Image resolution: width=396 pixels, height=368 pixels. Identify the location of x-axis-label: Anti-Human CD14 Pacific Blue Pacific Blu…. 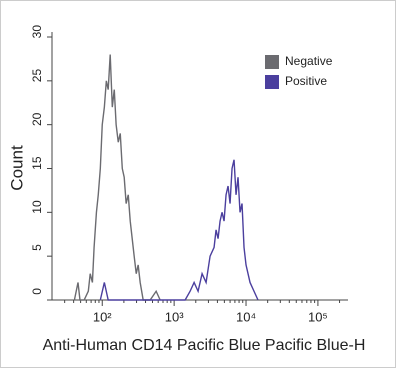
(204, 345).